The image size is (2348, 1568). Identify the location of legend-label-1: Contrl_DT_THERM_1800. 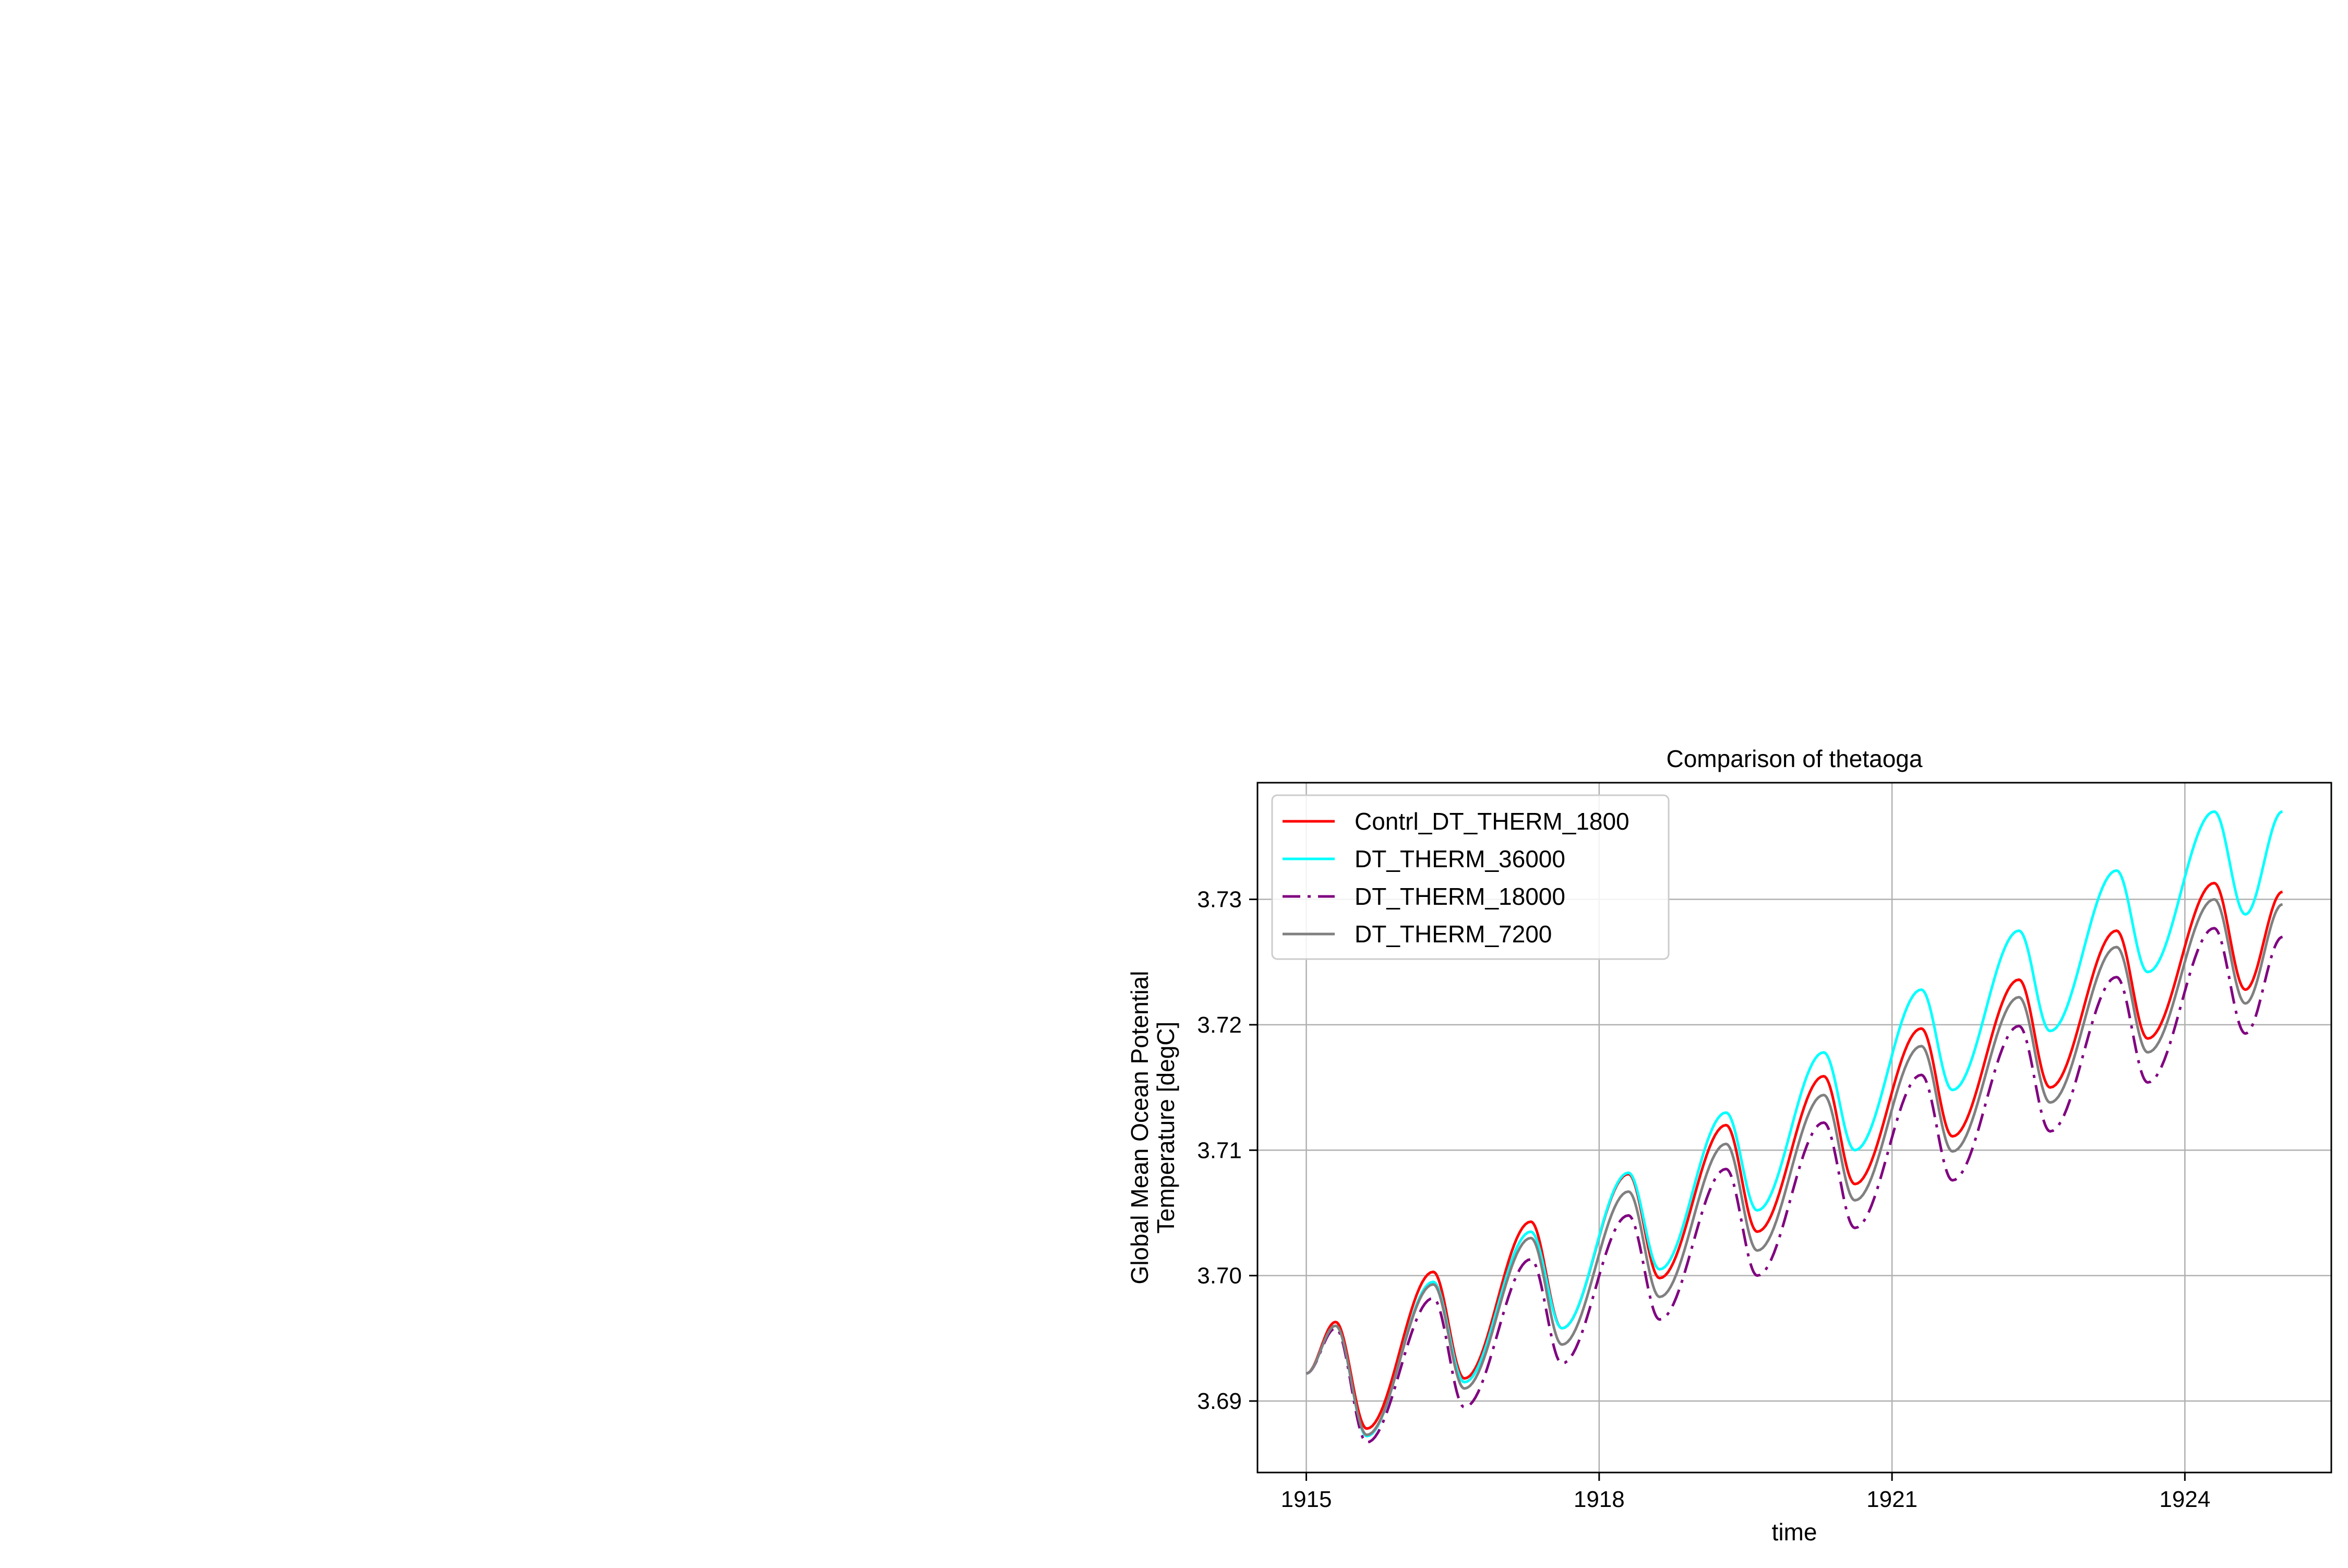
(1492, 821).